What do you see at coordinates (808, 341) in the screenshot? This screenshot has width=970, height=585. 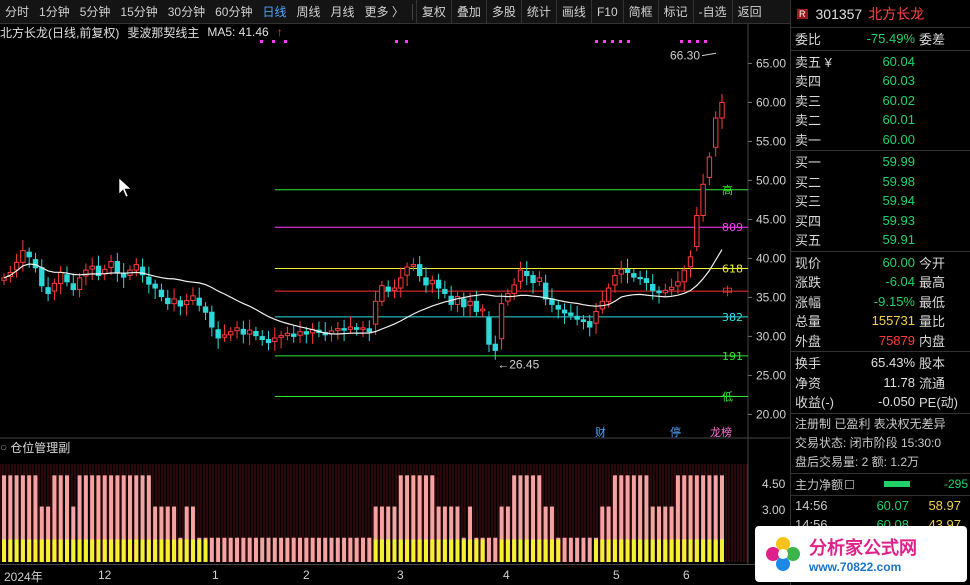 I see `row-label: 外盘` at bounding box center [808, 341].